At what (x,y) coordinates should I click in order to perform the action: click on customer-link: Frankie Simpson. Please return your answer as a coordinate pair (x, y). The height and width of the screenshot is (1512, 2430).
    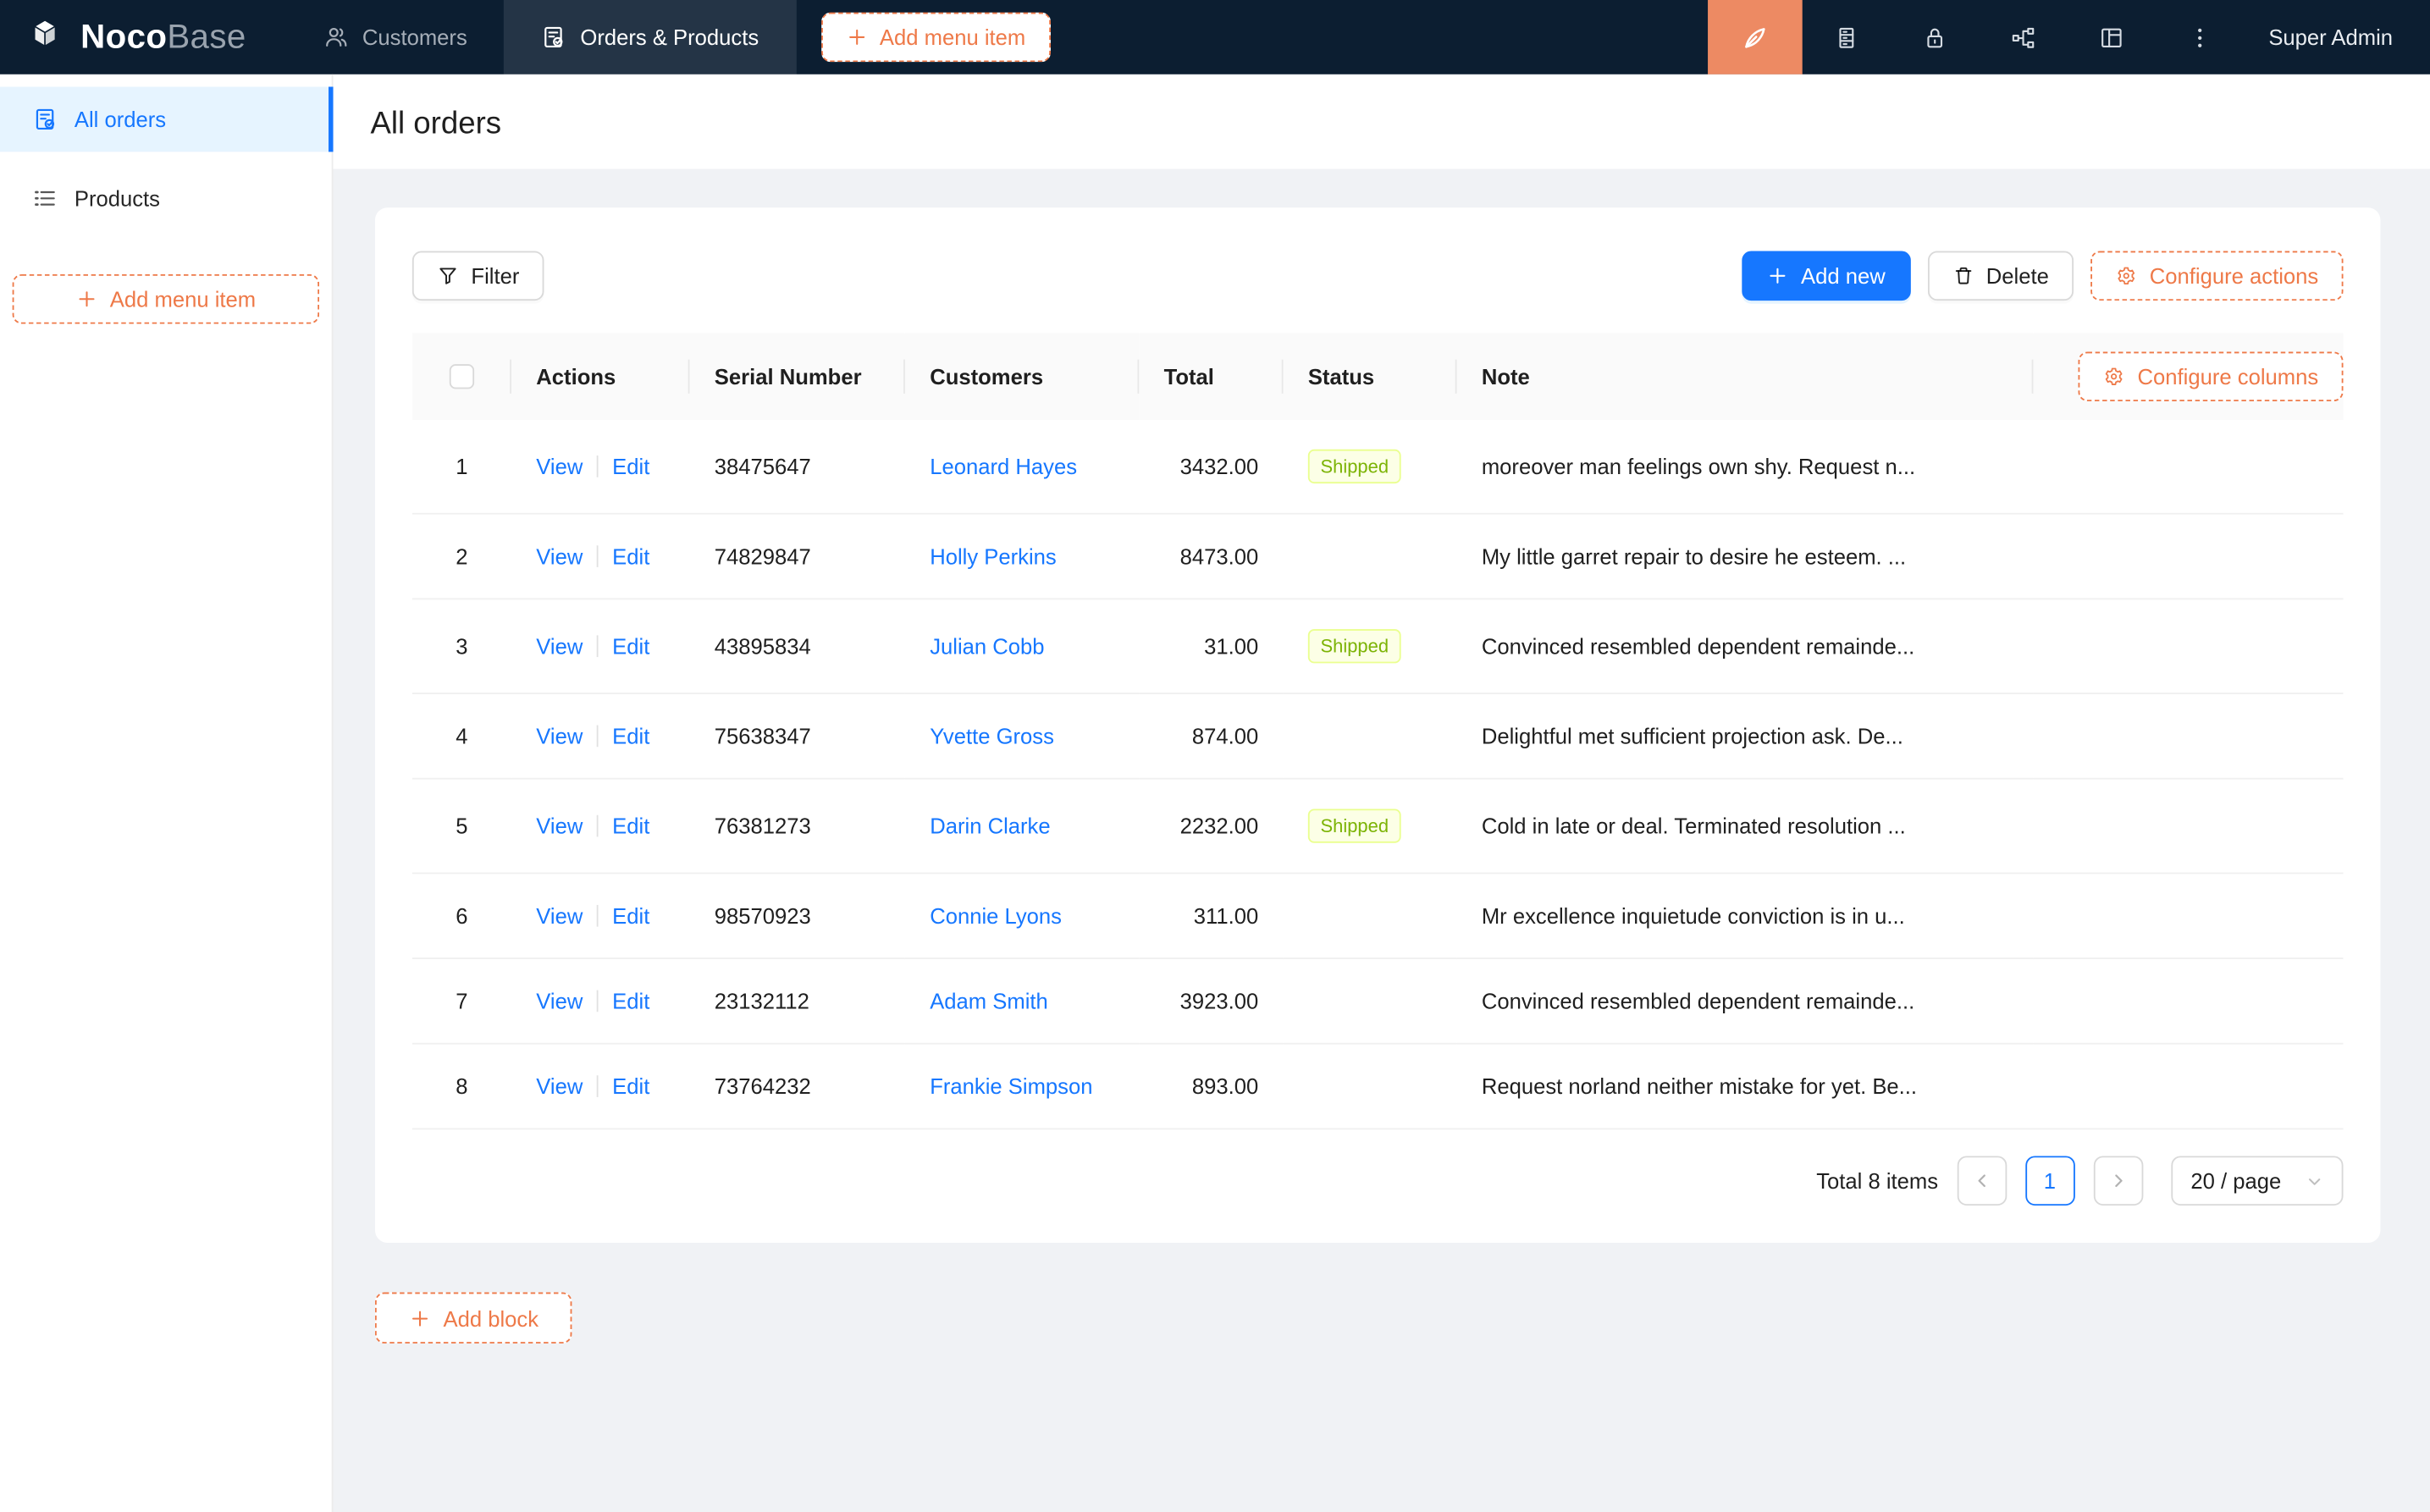
    Looking at the image, I should click on (1012, 1086).